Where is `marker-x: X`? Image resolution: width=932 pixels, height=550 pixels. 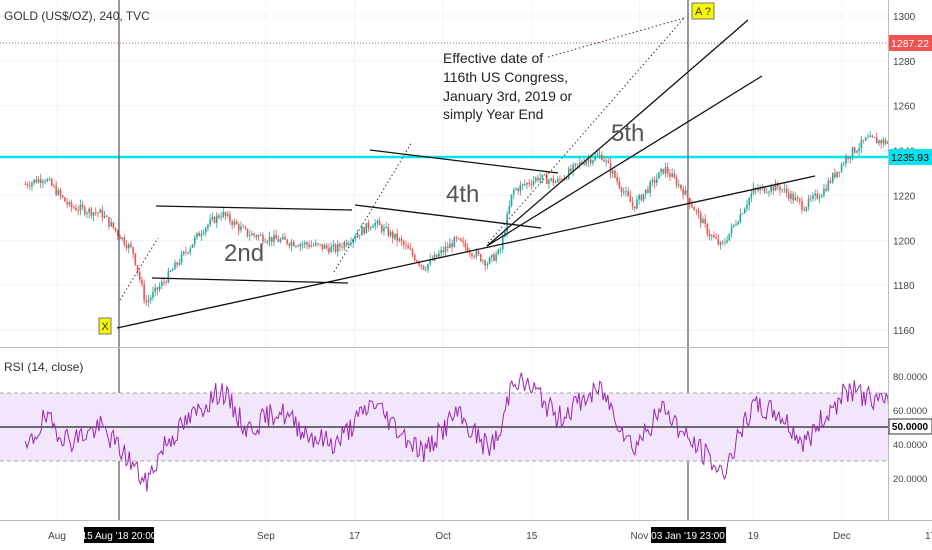 marker-x: X is located at coordinates (105, 326).